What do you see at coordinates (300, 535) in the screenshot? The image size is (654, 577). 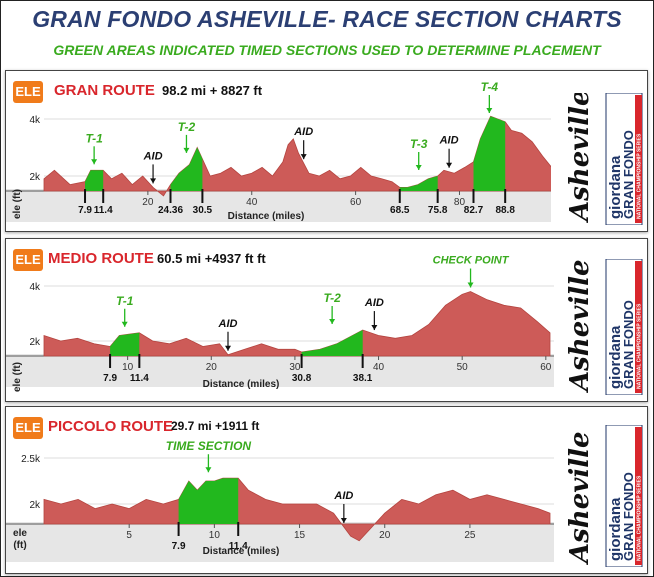 I see `x-tick-label: 15` at bounding box center [300, 535].